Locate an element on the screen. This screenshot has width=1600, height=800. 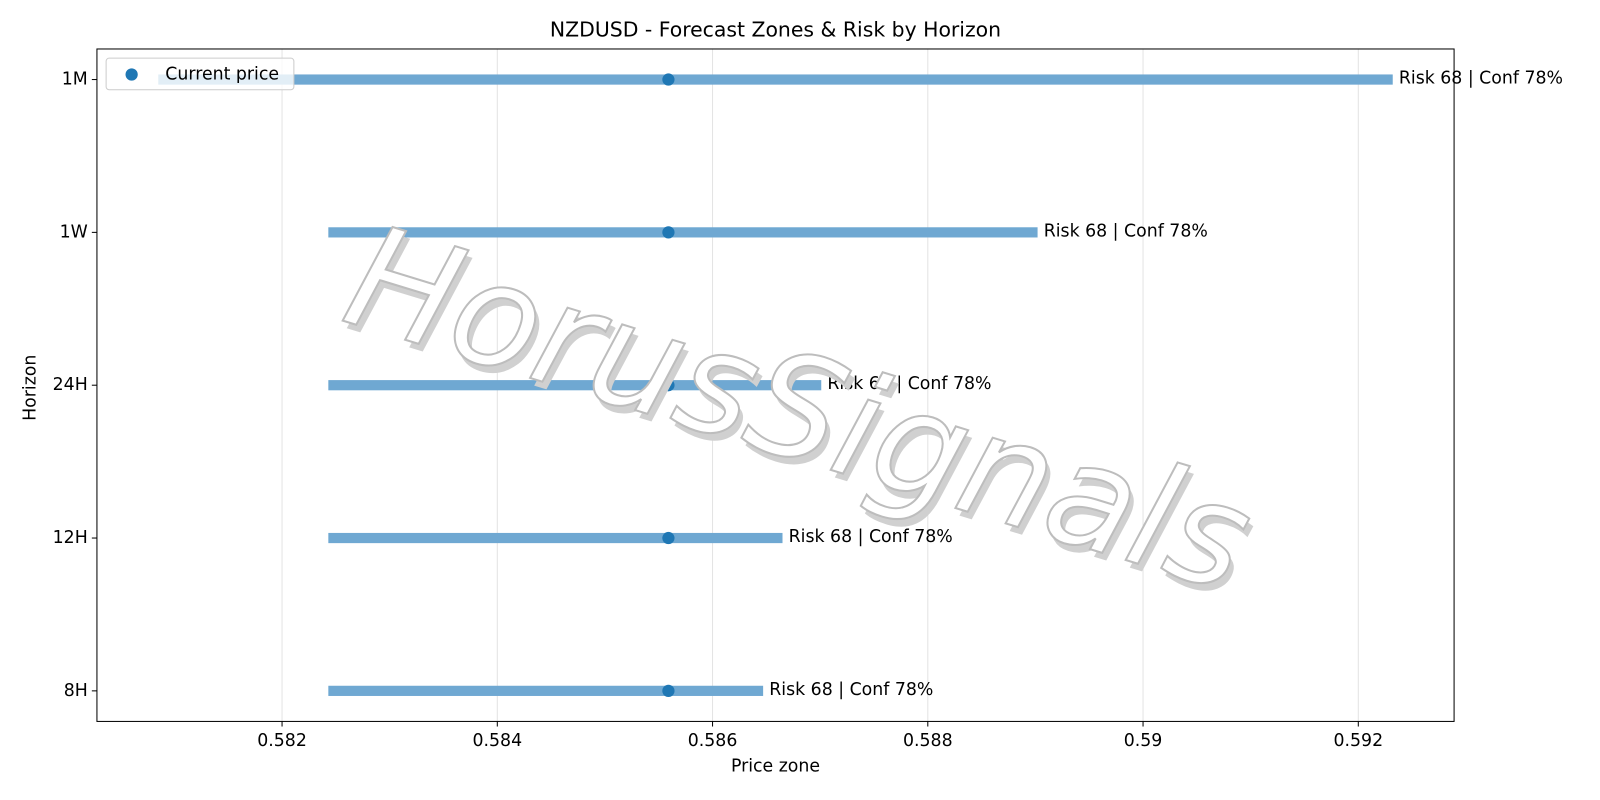
legend-label: Current price is located at coordinates (222, 74).